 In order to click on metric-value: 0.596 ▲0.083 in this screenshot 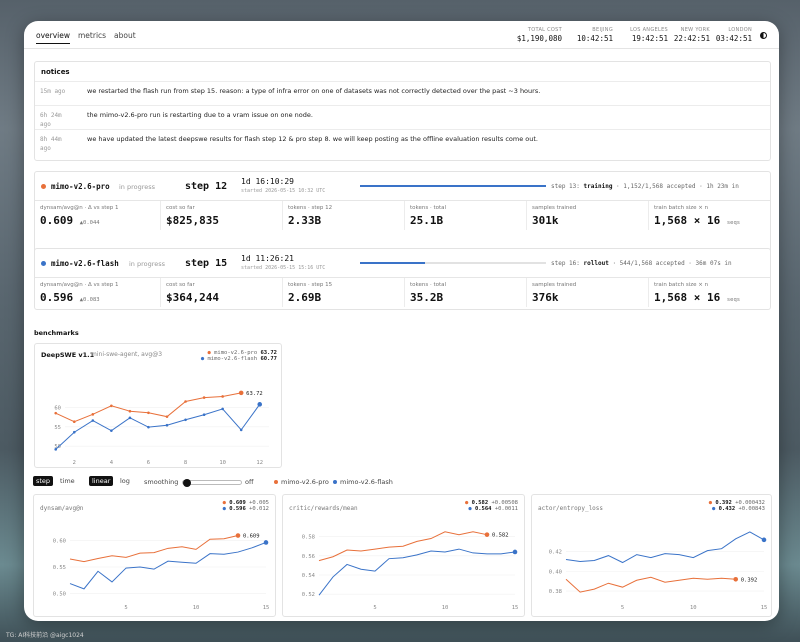, I will do `click(70, 297)`.